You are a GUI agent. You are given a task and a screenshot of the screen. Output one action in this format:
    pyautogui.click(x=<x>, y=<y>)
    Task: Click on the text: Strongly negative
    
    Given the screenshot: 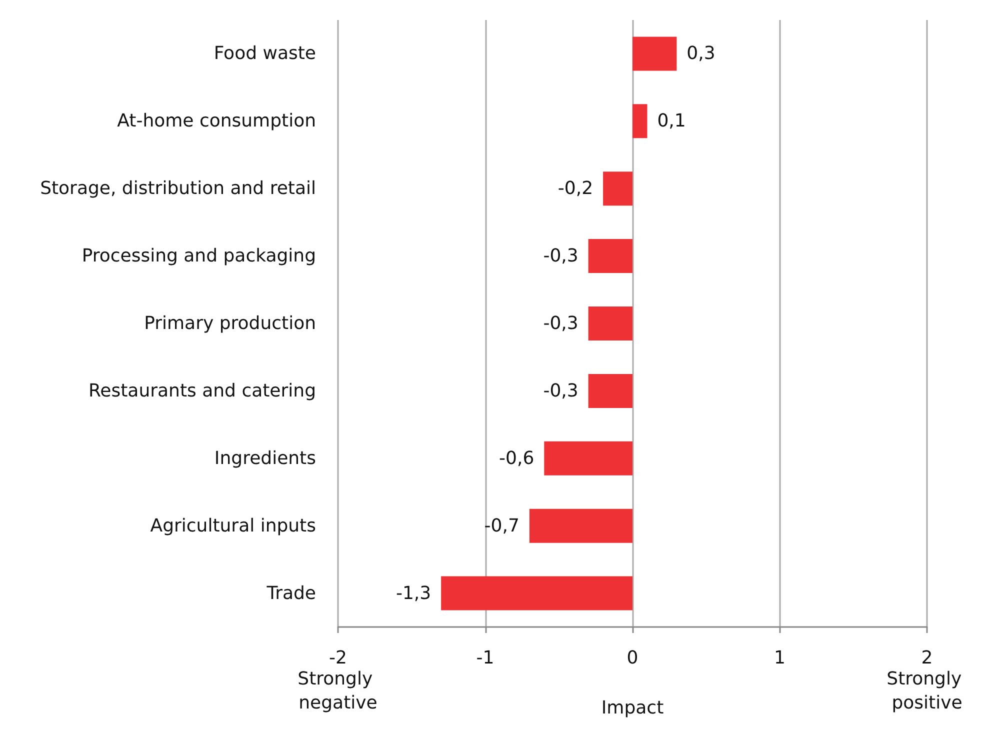 What is the action you would take?
    pyautogui.click(x=338, y=691)
    